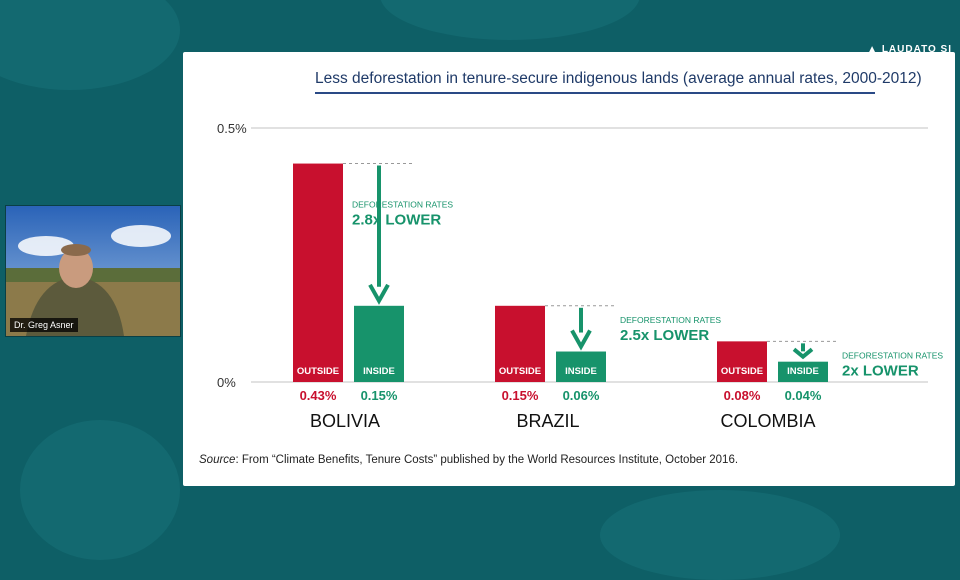  Describe the element at coordinates (226, 382) in the screenshot. I see `y-tick-label: 0%` at that location.